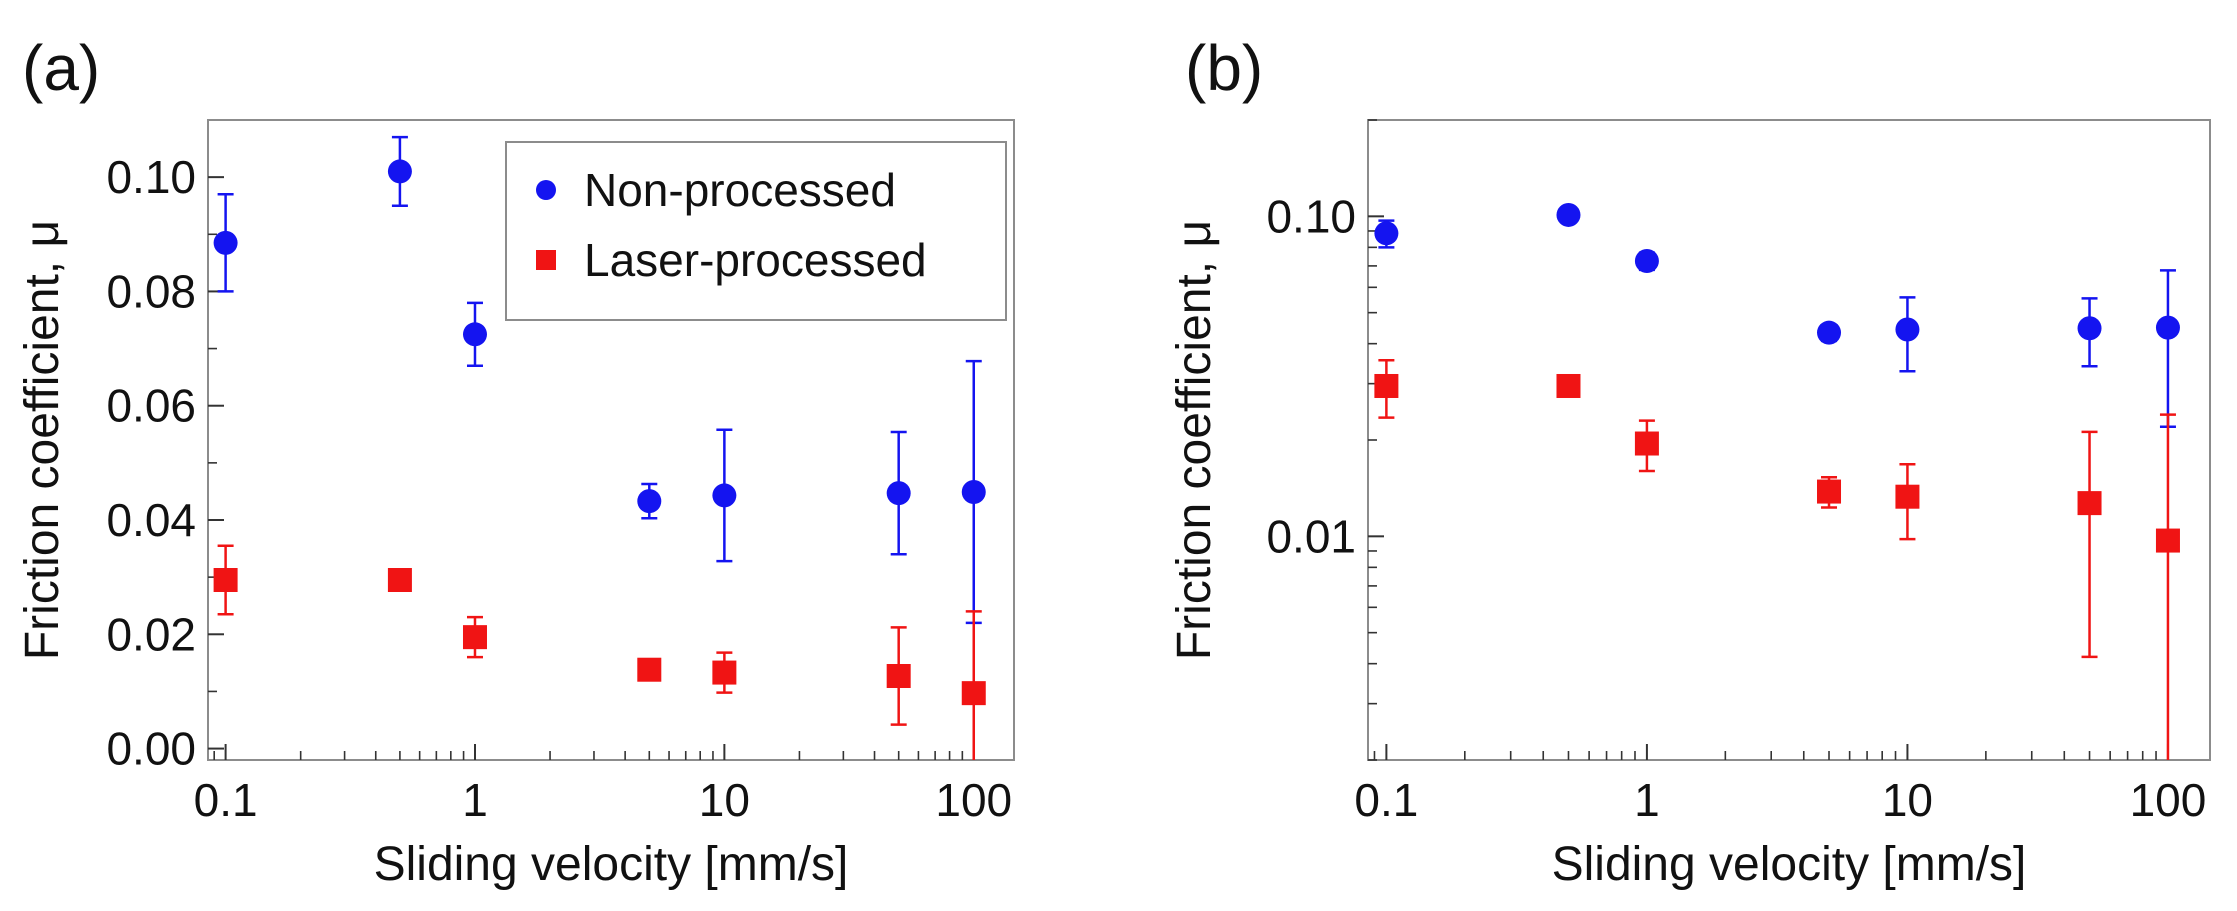 The height and width of the screenshot is (911, 2237). What do you see at coordinates (546, 190) in the screenshot?
I see `legend-marker-circle` at bounding box center [546, 190].